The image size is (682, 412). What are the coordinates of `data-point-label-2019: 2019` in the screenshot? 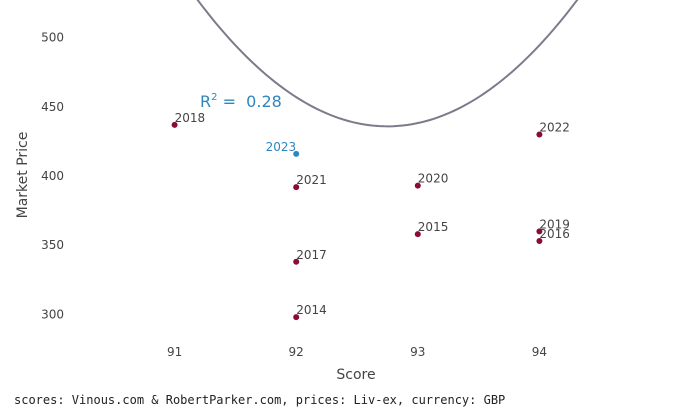 It's located at (554, 224).